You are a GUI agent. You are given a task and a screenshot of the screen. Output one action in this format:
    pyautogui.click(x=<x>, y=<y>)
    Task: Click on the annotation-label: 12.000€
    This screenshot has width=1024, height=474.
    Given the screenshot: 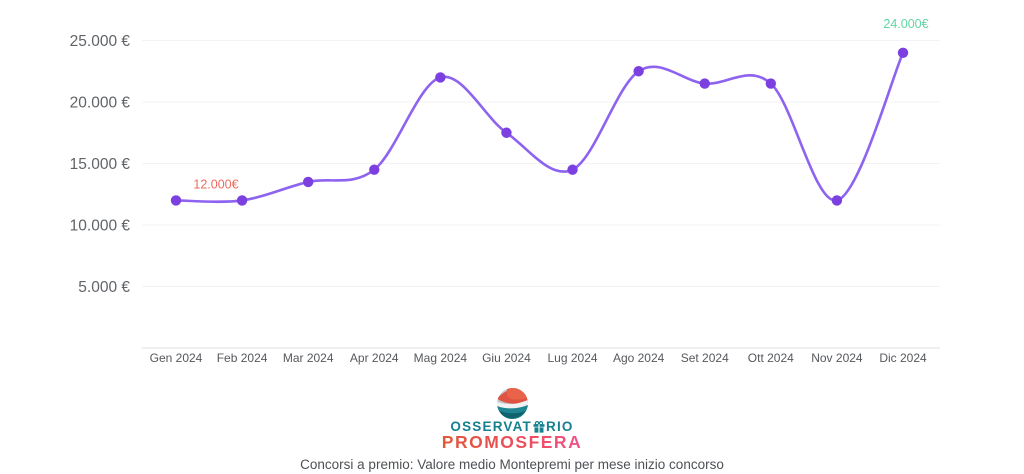 What is the action you would take?
    pyautogui.click(x=215, y=185)
    